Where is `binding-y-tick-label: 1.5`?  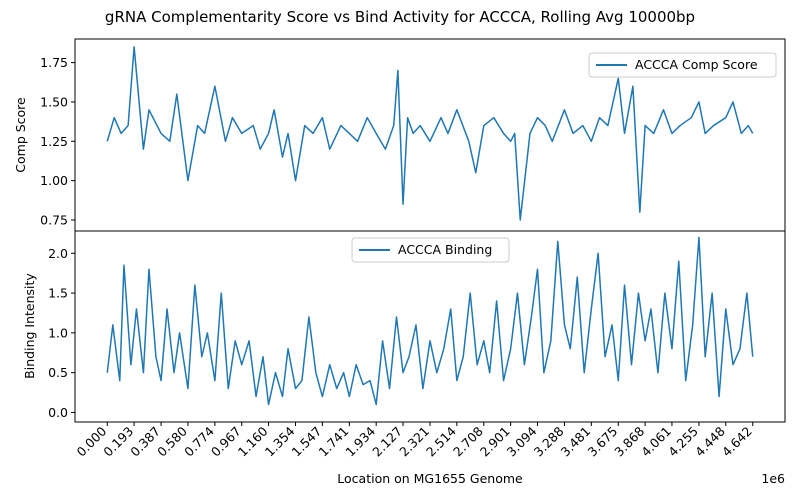
binding-y-tick-label: 1.5 is located at coordinates (58, 293).